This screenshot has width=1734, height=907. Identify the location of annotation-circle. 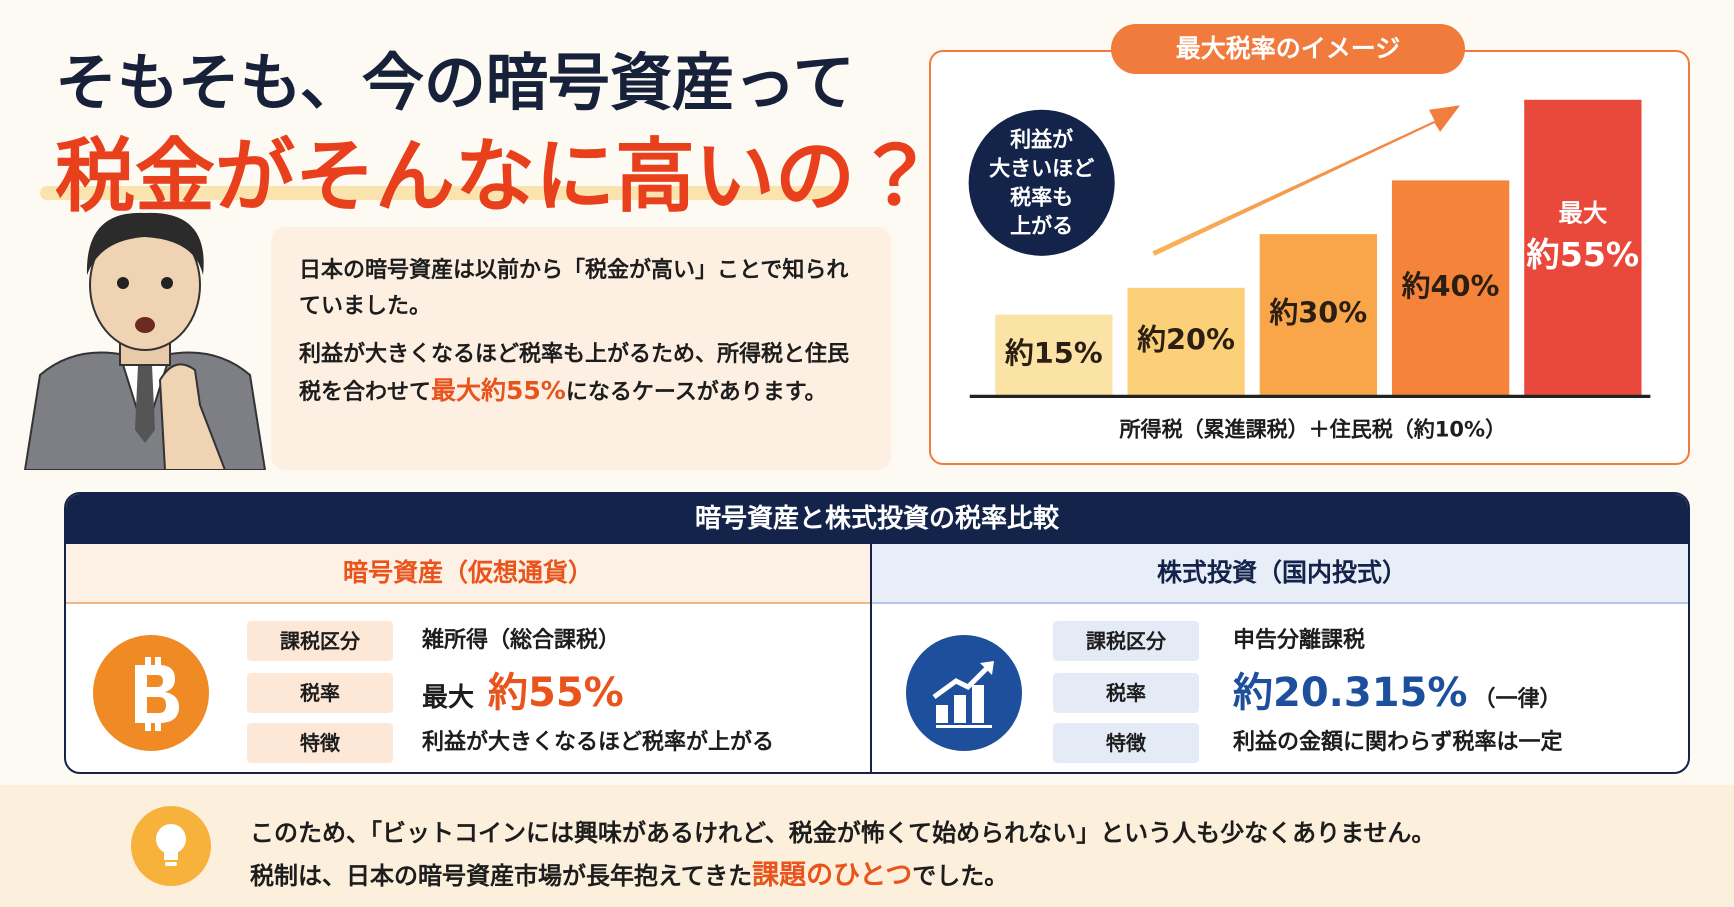
(1041, 182).